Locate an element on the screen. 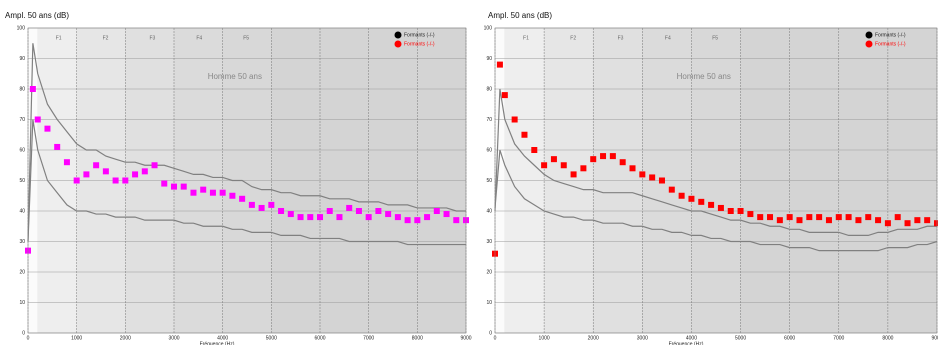  y-tick-label: 20 is located at coordinates (22, 272).